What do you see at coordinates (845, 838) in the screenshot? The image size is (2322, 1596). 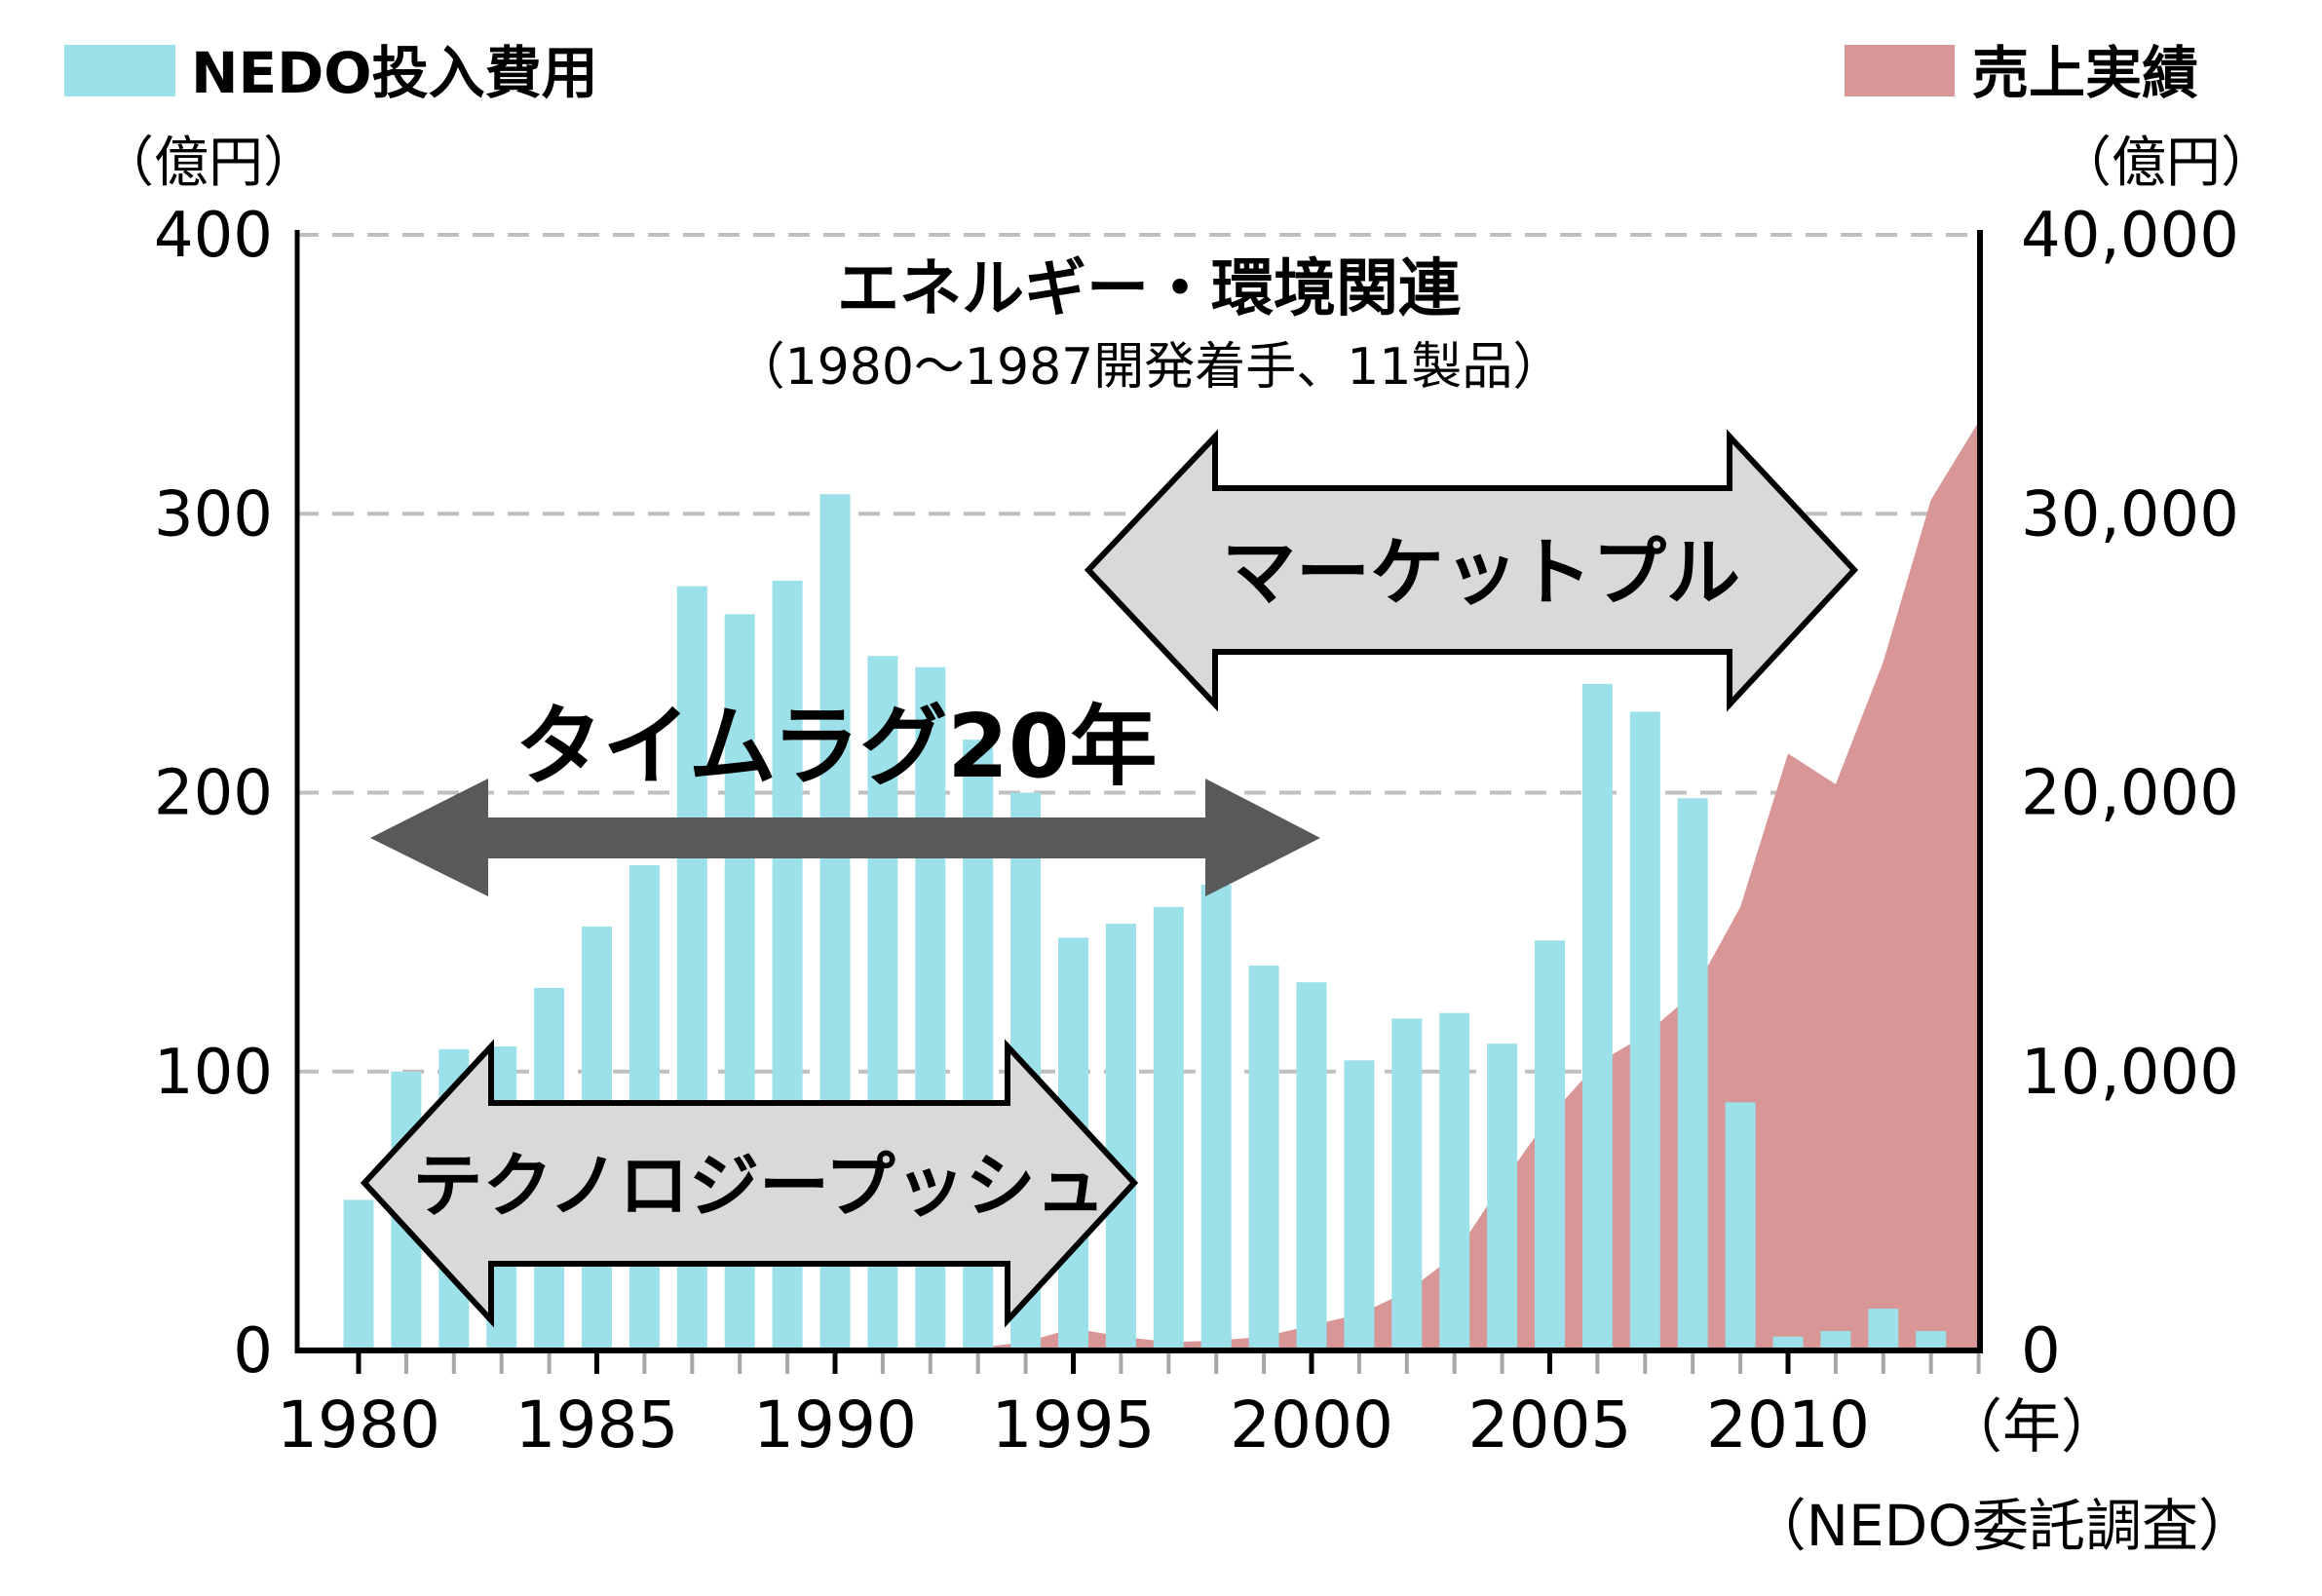 I see `time-lag-arrow` at bounding box center [845, 838].